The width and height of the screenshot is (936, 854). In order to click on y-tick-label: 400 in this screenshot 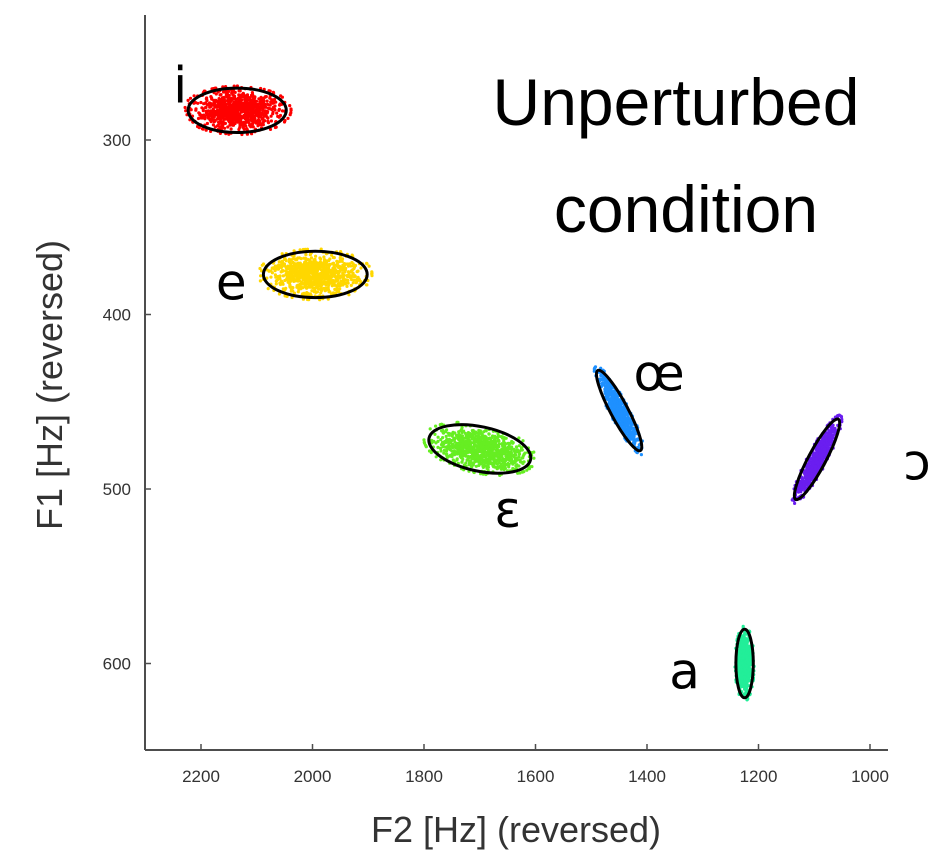, I will do `click(117, 315)`.